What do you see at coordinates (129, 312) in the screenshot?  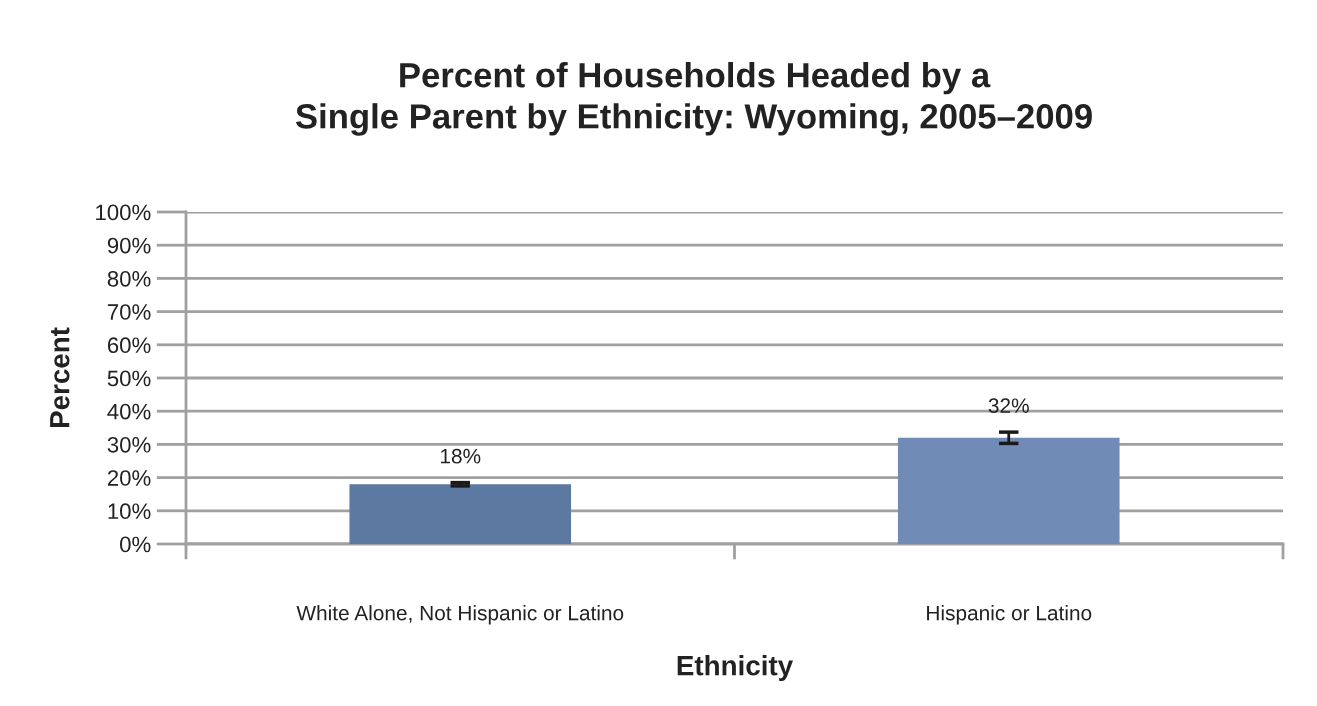 I see `y-tick-label: 70%` at bounding box center [129, 312].